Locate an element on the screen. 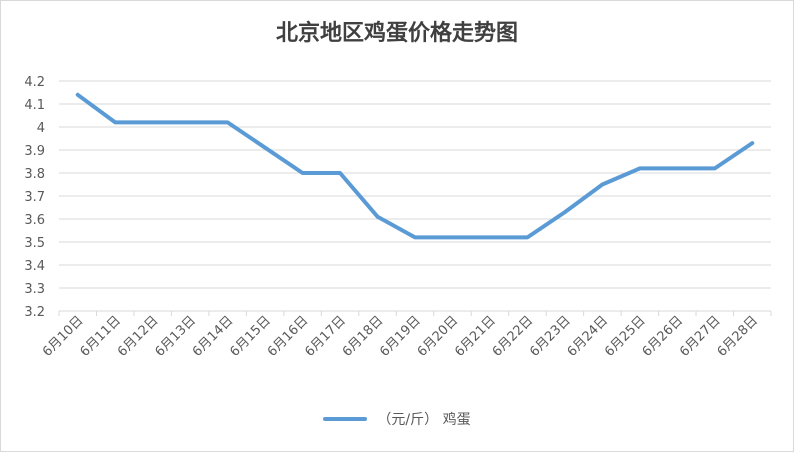  y-tick-label: 3.5 is located at coordinates (34, 243).